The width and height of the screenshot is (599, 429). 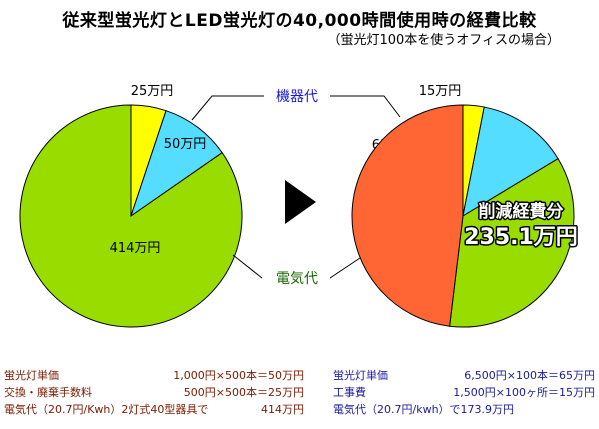 I want to click on page-subtitle: （蛍光灯100本を使うオフィスの場合）, so click(x=443, y=40).